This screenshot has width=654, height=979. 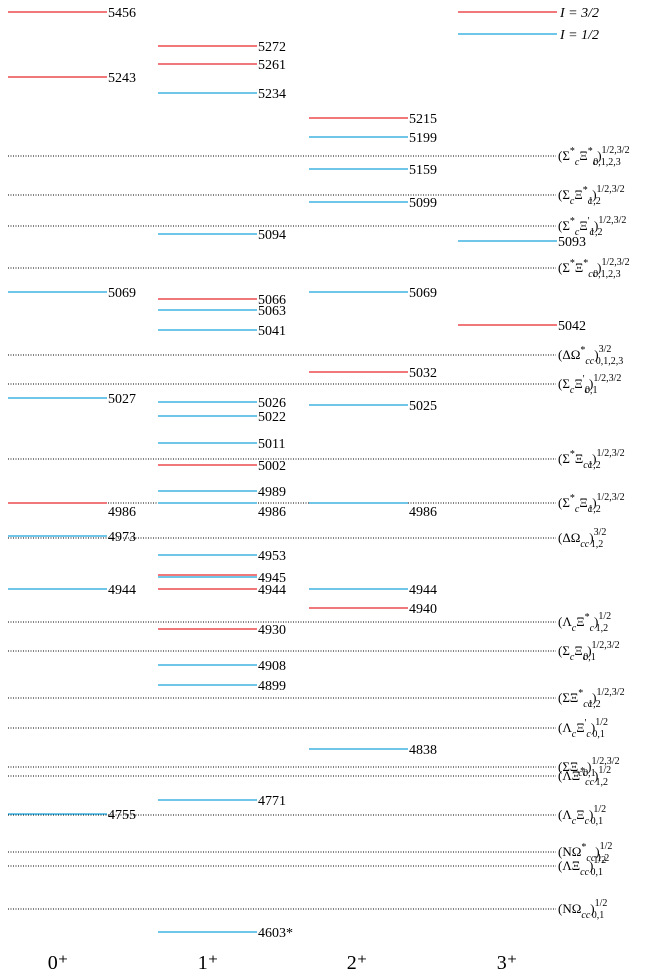 What do you see at coordinates (272, 666) in the screenshot?
I see `level-label: 4908` at bounding box center [272, 666].